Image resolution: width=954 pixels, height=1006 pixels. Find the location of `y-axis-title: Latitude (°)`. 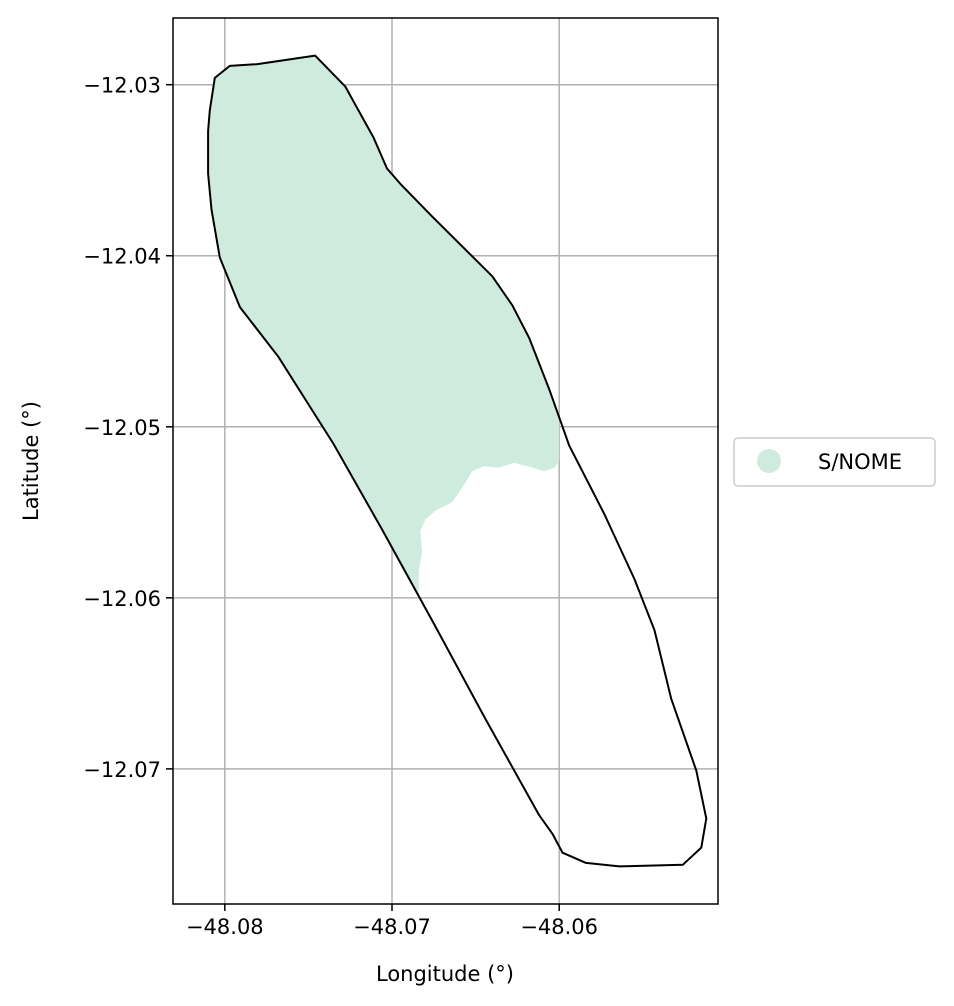

y-axis-title: Latitude (°) is located at coordinates (31, 461).